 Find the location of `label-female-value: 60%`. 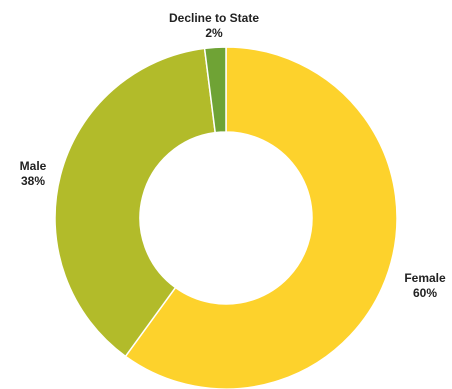

label-female-value: 60% is located at coordinates (425, 293).